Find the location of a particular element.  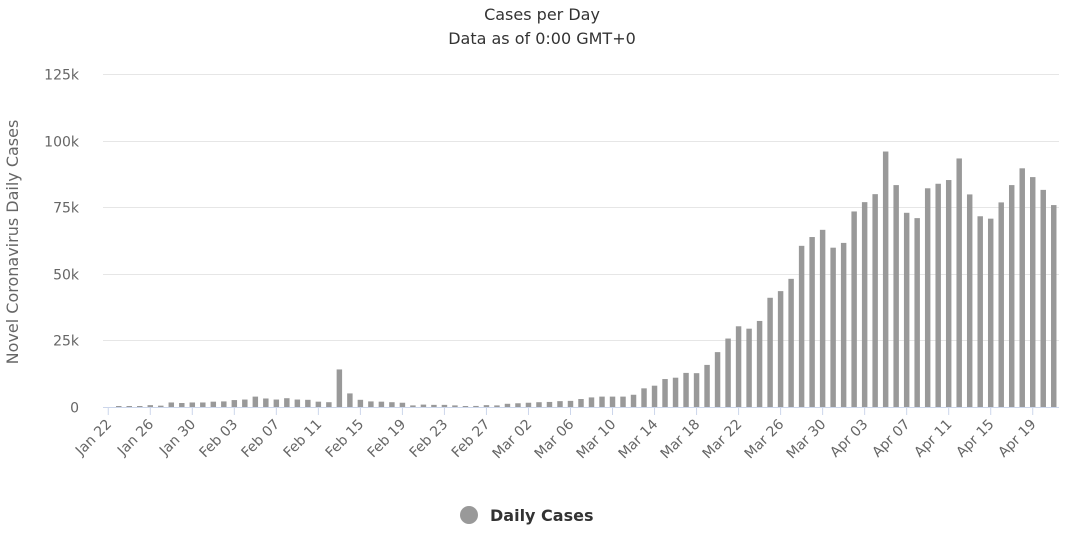

legend-swatch-daily-cases is located at coordinates (469, 515).